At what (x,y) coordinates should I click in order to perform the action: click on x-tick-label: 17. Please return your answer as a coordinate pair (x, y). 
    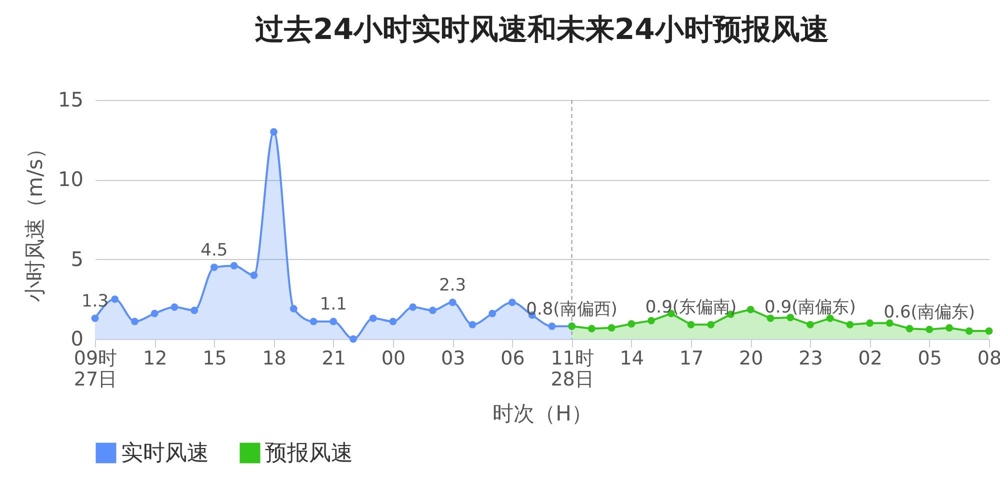
    Looking at the image, I should click on (691, 359).